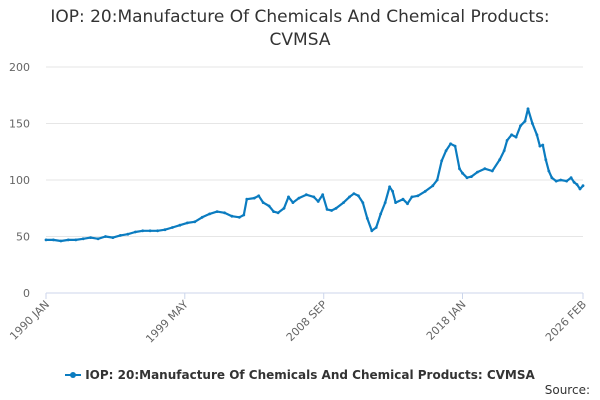  Describe the element at coordinates (567, 390) in the screenshot. I see `source-credit: Source:` at that location.